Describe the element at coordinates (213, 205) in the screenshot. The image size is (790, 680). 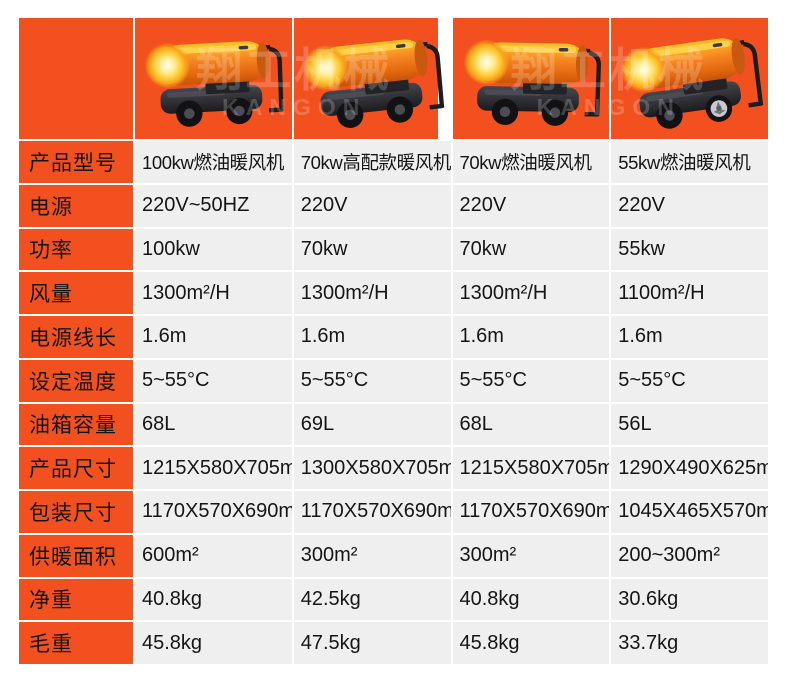
I see `spec-cell: 220V~50HZ` at that location.